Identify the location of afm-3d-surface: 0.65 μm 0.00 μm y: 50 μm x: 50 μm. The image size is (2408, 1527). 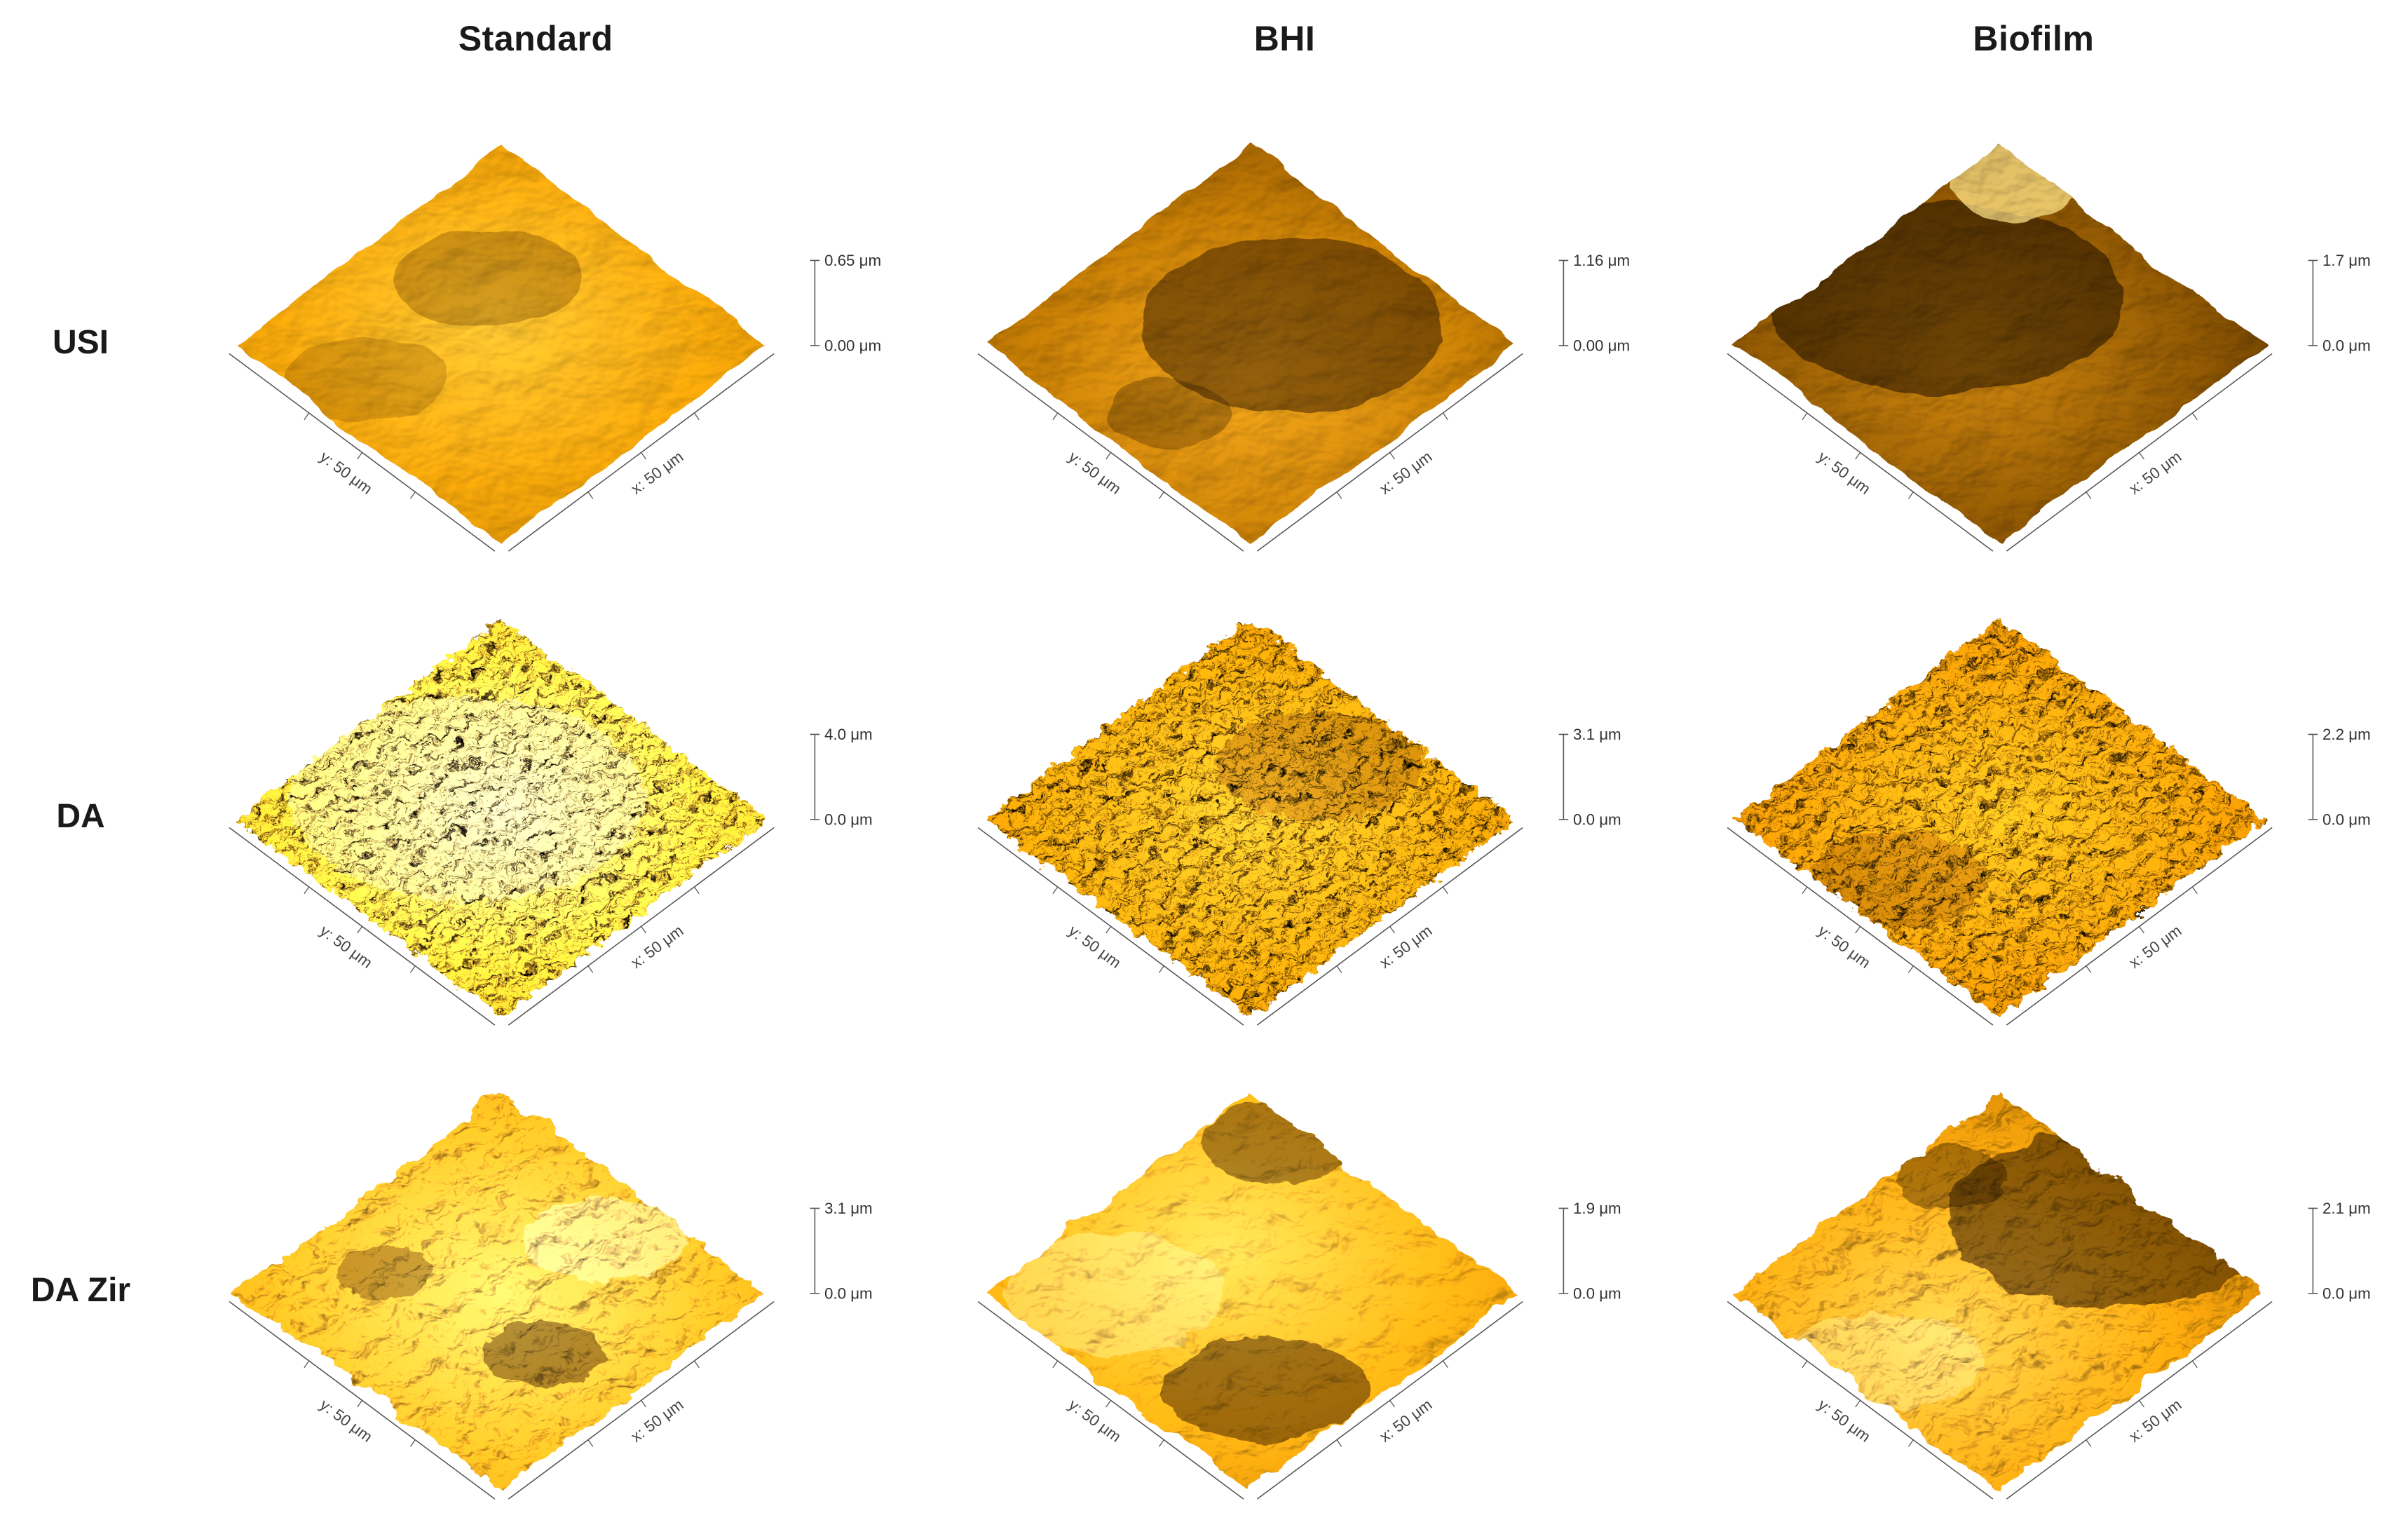
(555, 348).